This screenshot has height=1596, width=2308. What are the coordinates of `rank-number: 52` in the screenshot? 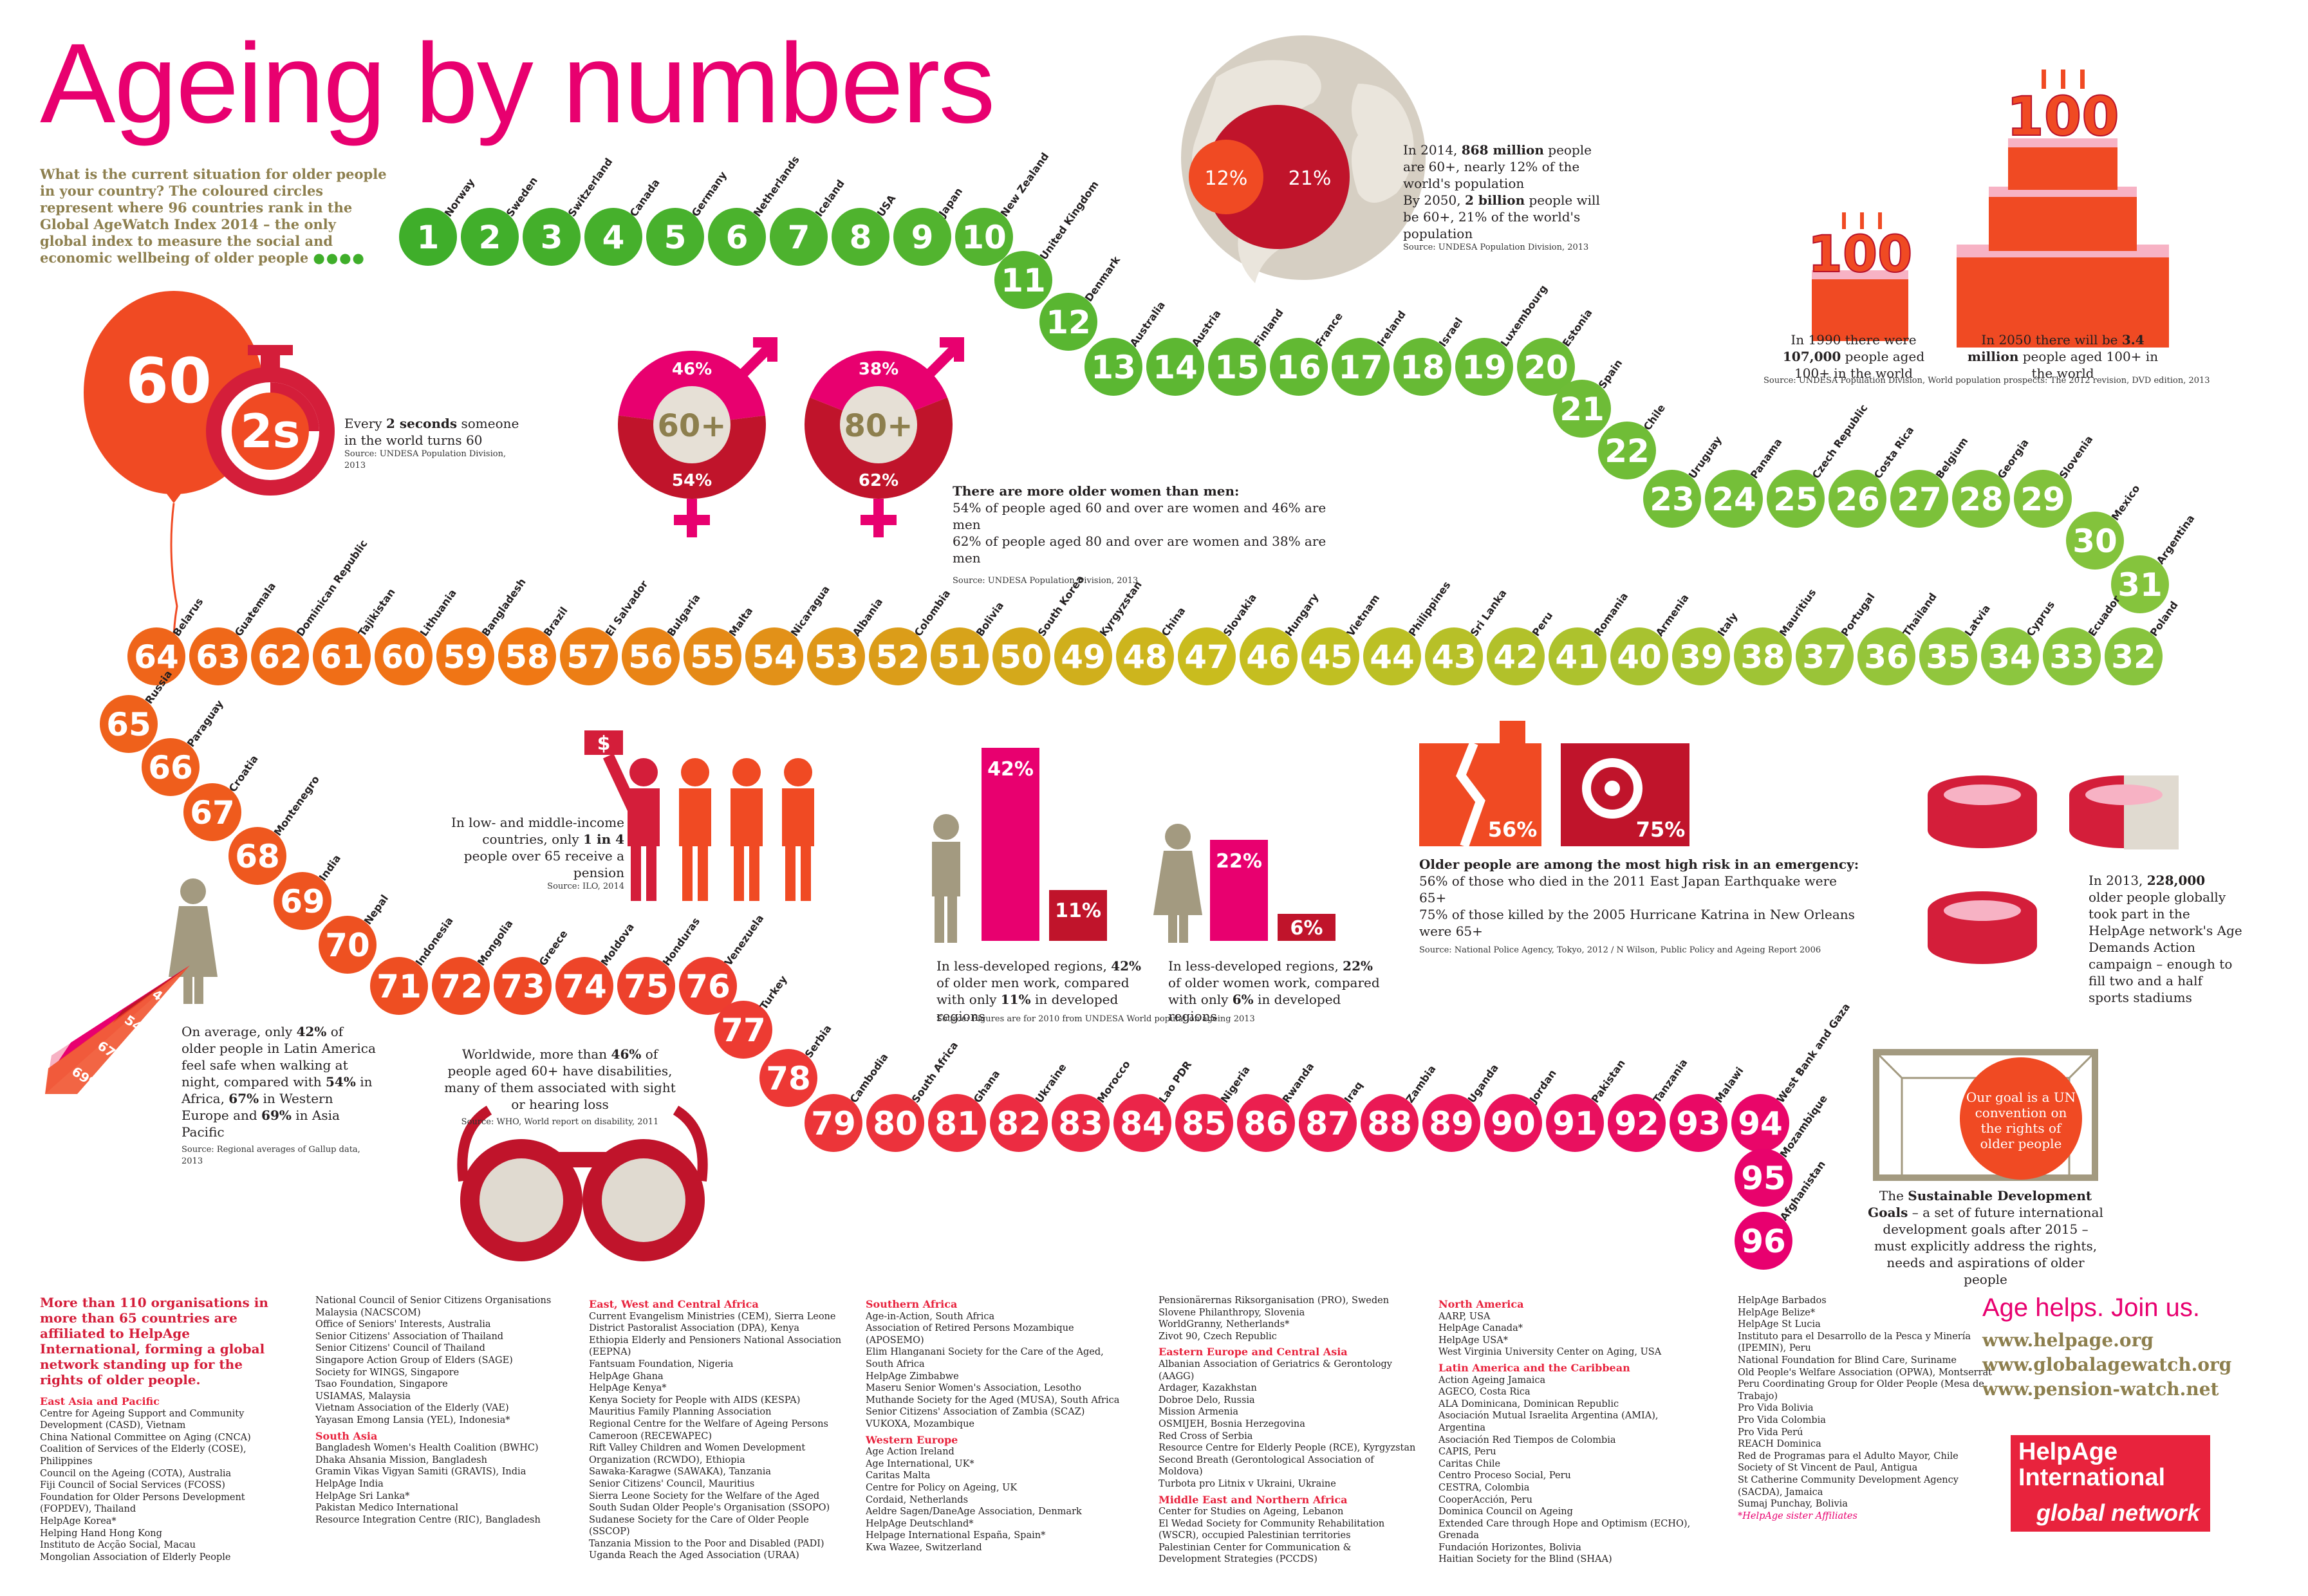 It's located at (897, 657).